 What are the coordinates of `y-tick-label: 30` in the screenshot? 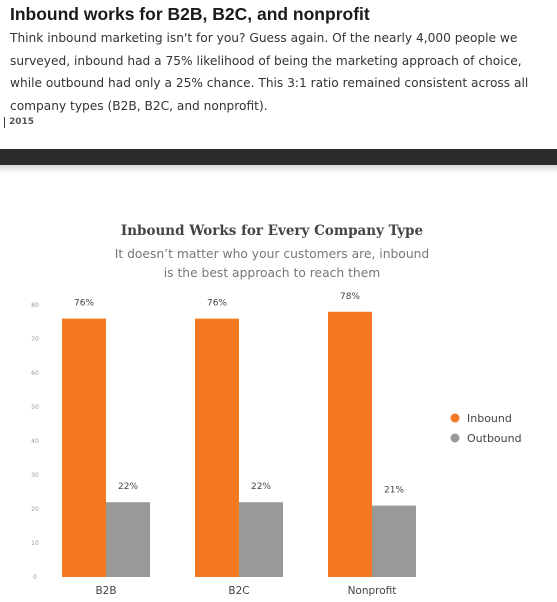 It's located at (35, 475).